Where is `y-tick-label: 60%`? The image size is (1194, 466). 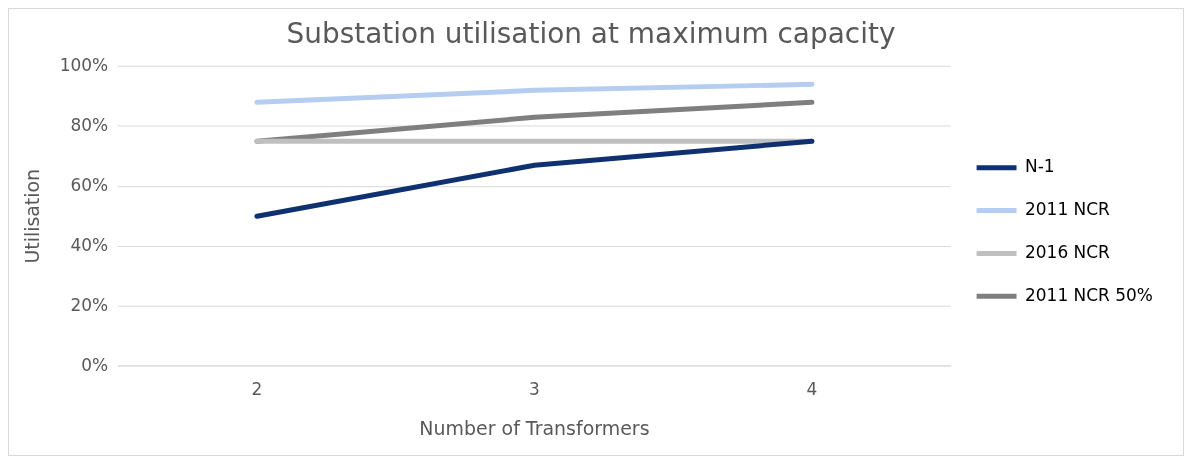 y-tick-label: 60% is located at coordinates (89, 184).